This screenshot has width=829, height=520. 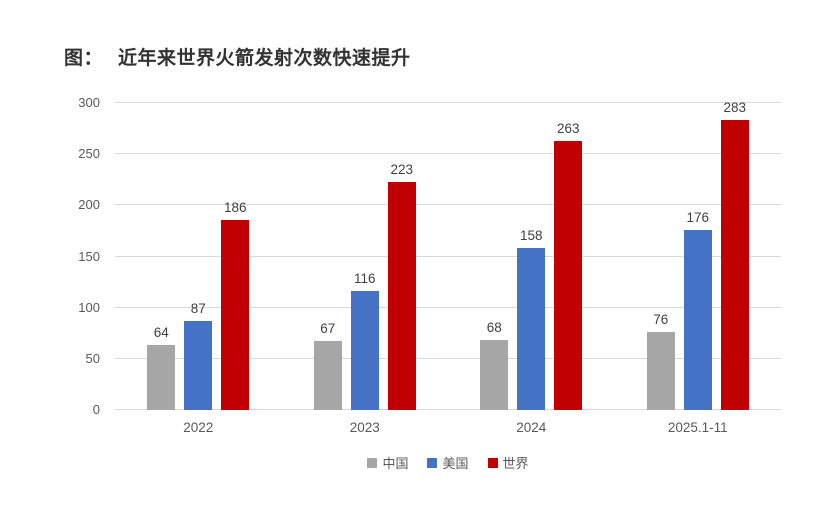 I want to click on bar-group-2025.1-11: 76 176 283, so click(x=698, y=255).